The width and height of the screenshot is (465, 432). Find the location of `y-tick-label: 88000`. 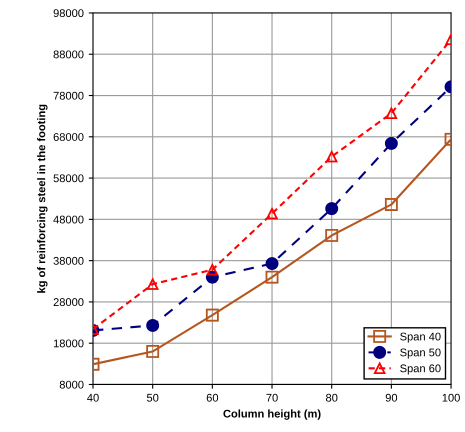

y-tick-label: 88000 is located at coordinates (69, 54).